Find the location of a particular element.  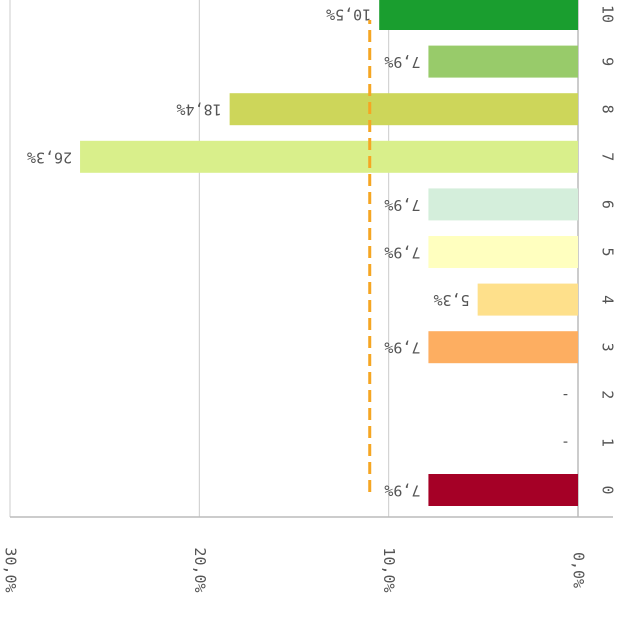

x-tick-label: 30,0% is located at coordinates (11, 569).